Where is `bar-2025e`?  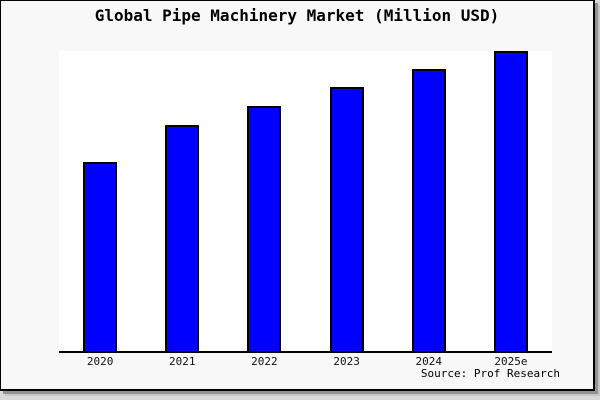
bar-2025e is located at coordinates (510, 201).